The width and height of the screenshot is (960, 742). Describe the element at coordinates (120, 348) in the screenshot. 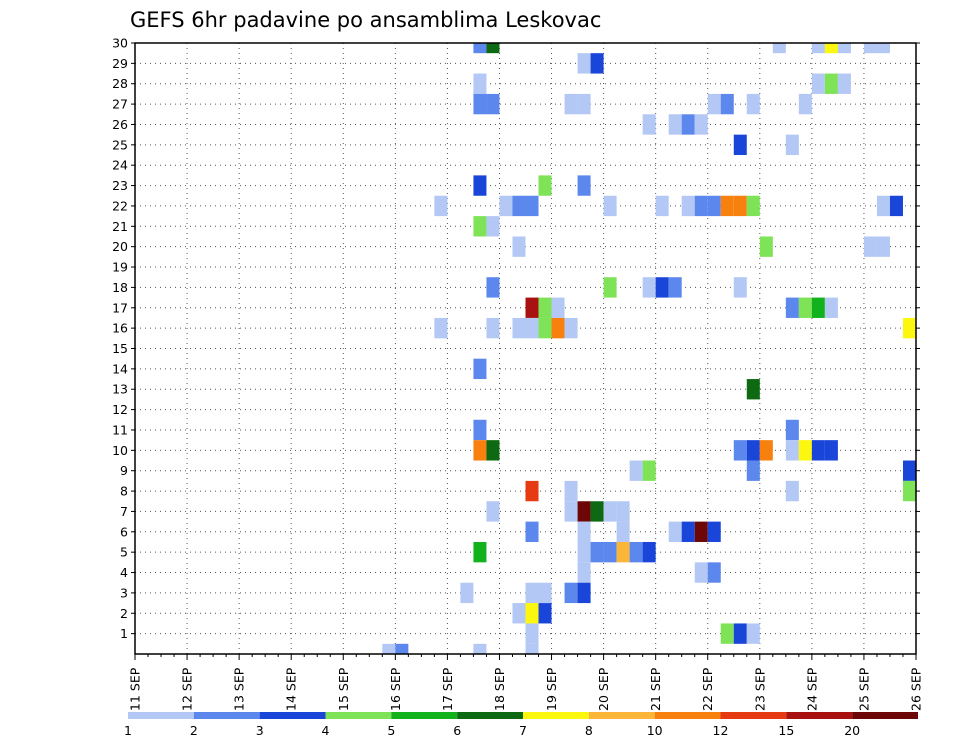

I see `y-tick-label: 15` at that location.